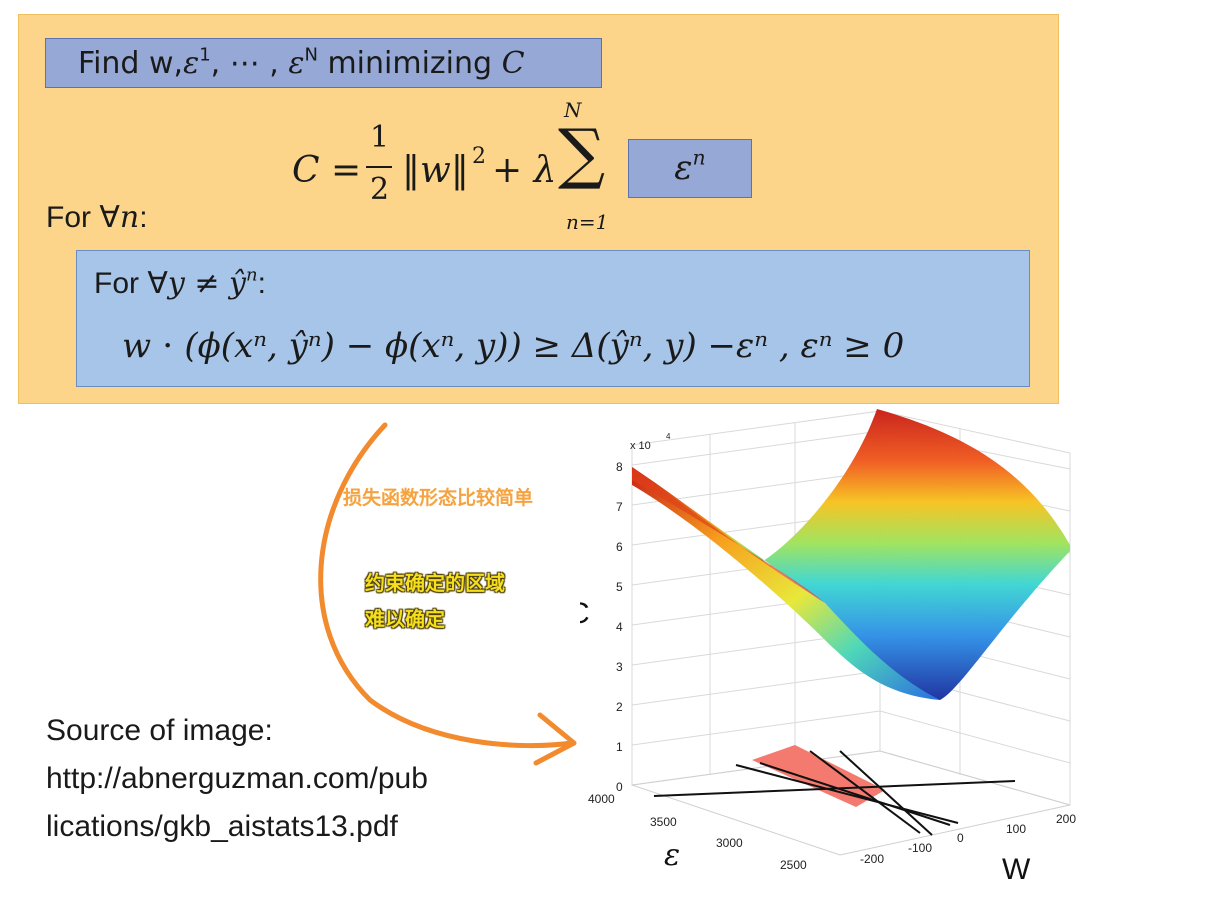 The width and height of the screenshot is (1206, 904). I want to click on objective-formula: C = 1 2 ‖w‖ 2 + λ N ∑ n=1, so click(457, 168).